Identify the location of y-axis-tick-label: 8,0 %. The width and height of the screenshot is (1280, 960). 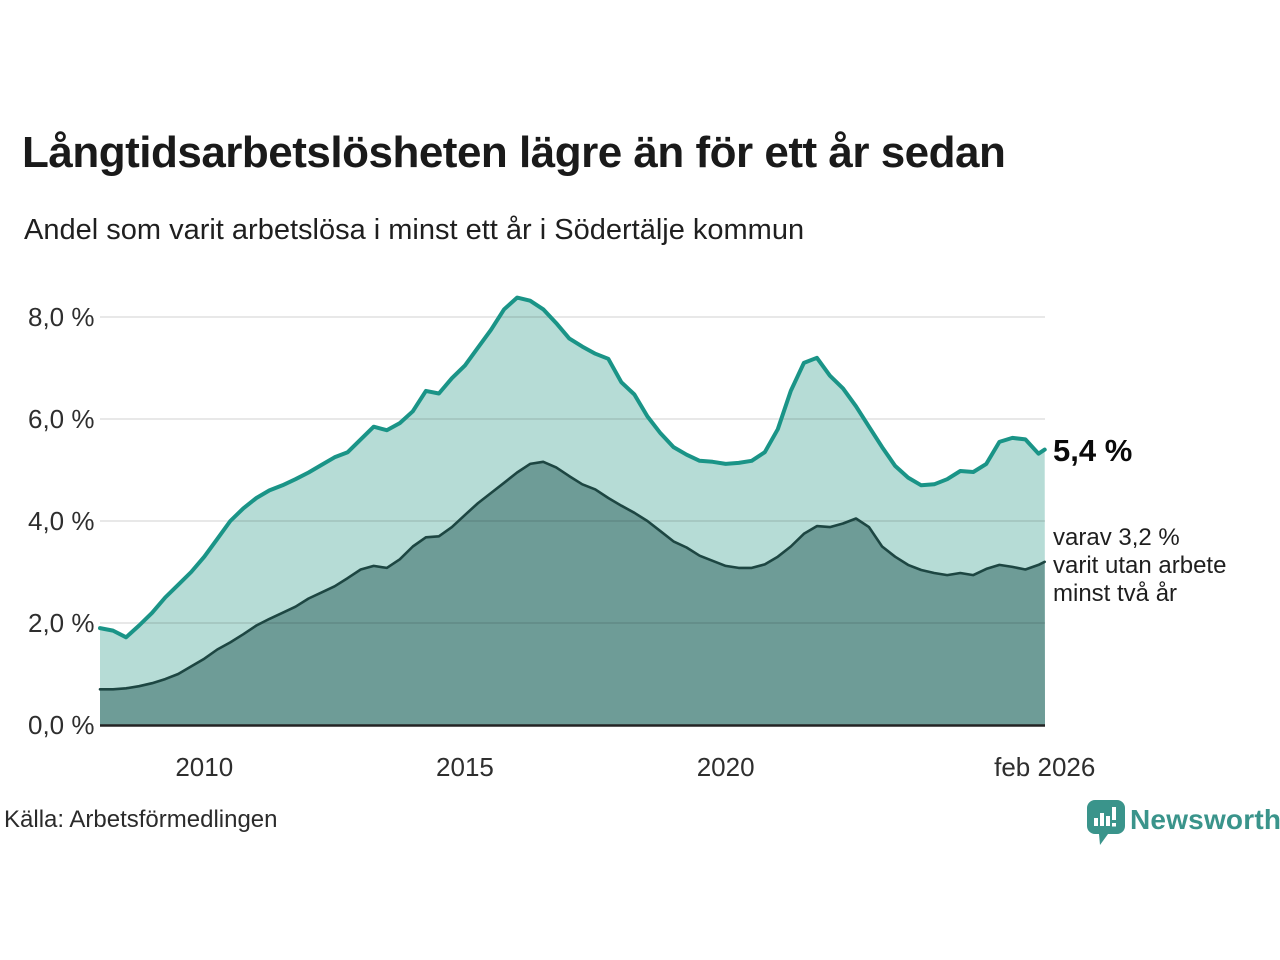
(61, 317).